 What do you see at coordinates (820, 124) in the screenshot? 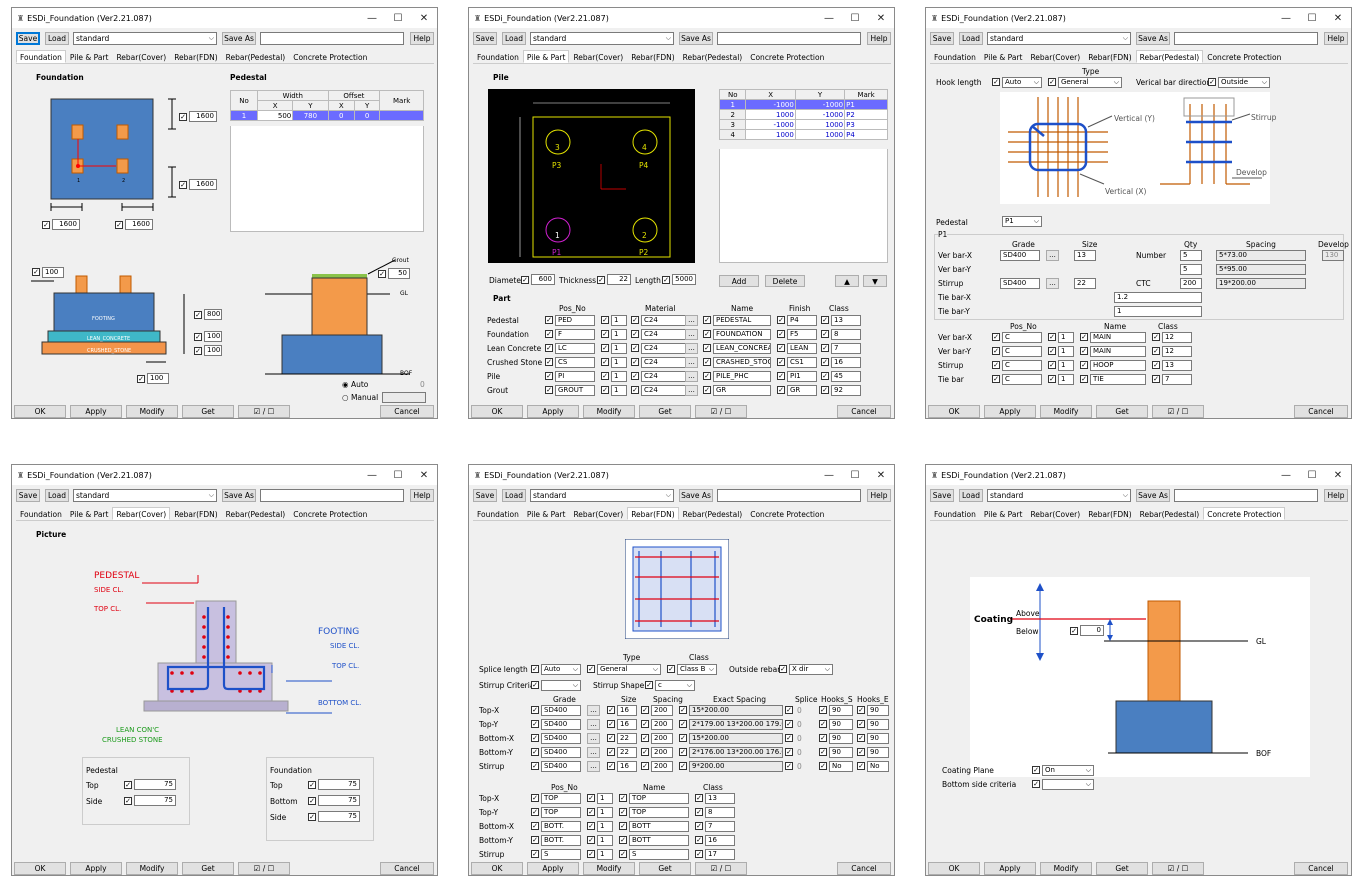
I see `cell: 1000` at bounding box center [820, 124].